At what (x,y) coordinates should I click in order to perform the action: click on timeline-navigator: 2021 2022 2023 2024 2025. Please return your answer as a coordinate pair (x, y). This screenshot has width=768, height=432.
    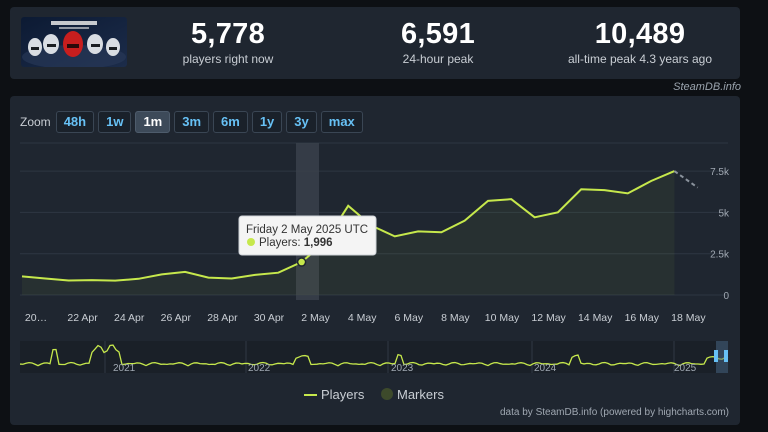
    Looking at the image, I should click on (374, 357).